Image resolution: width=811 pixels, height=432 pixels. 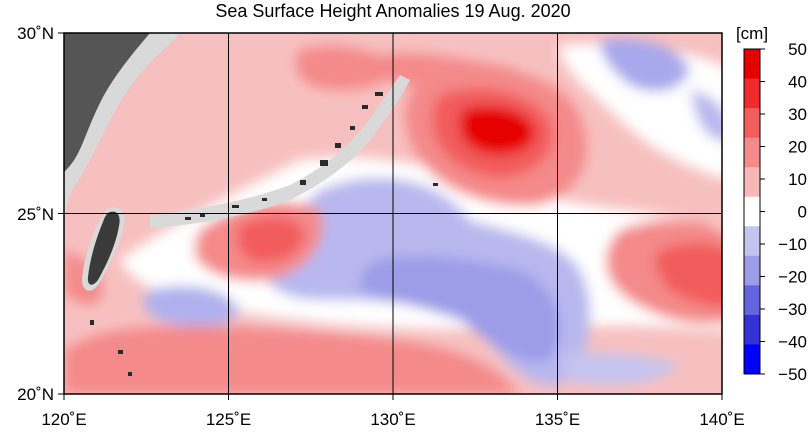 What do you see at coordinates (35, 394) in the screenshot?
I see `y-tick-label: 20˚N` at bounding box center [35, 394].